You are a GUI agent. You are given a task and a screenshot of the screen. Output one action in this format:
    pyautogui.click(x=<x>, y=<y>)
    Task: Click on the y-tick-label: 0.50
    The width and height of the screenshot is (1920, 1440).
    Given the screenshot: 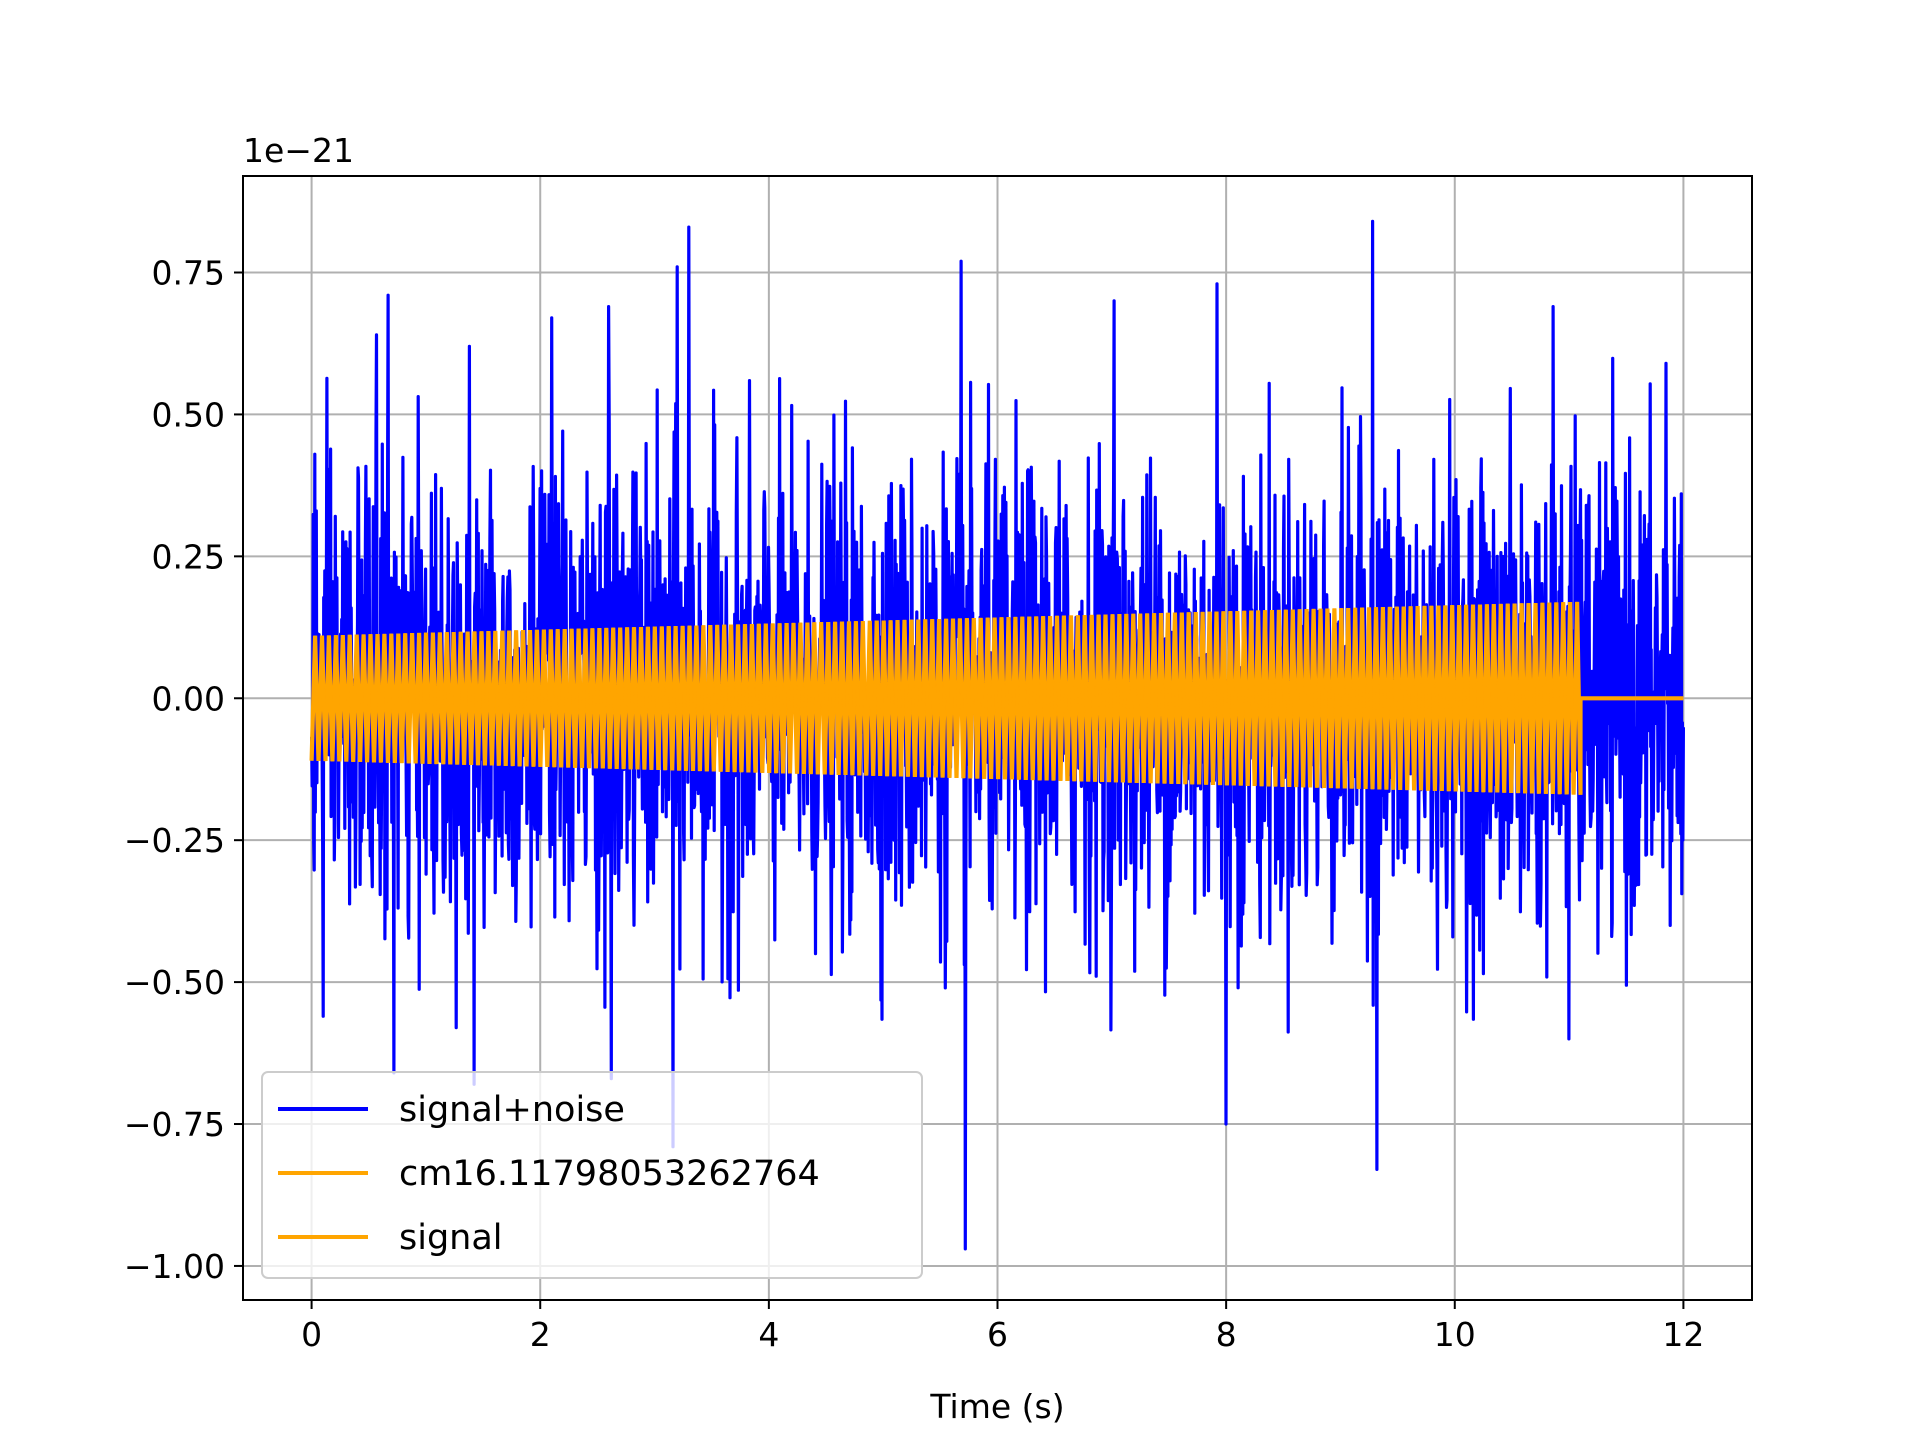 What is the action you would take?
    pyautogui.click(x=188, y=414)
    